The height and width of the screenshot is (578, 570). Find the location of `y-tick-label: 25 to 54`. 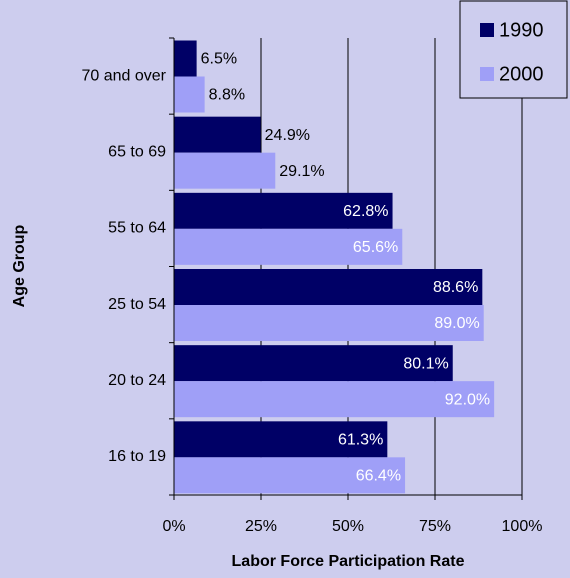

y-tick-label: 25 to 54 is located at coordinates (137, 304).